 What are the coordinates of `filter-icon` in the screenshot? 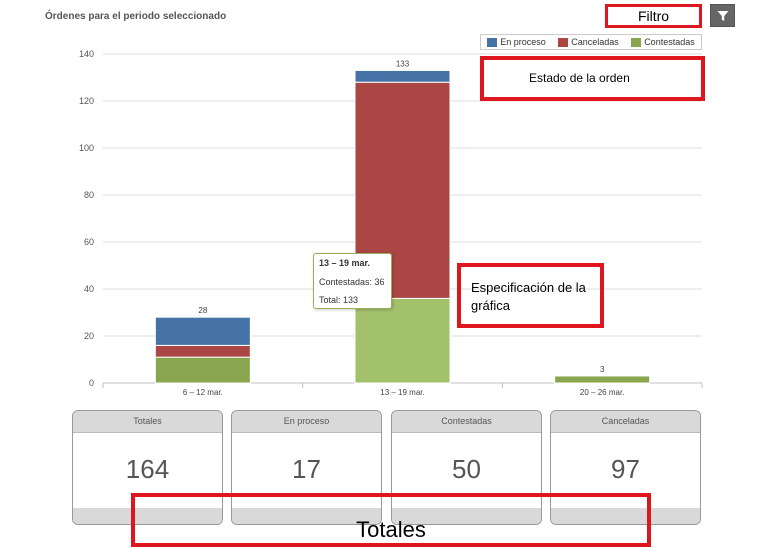 It's located at (722, 15).